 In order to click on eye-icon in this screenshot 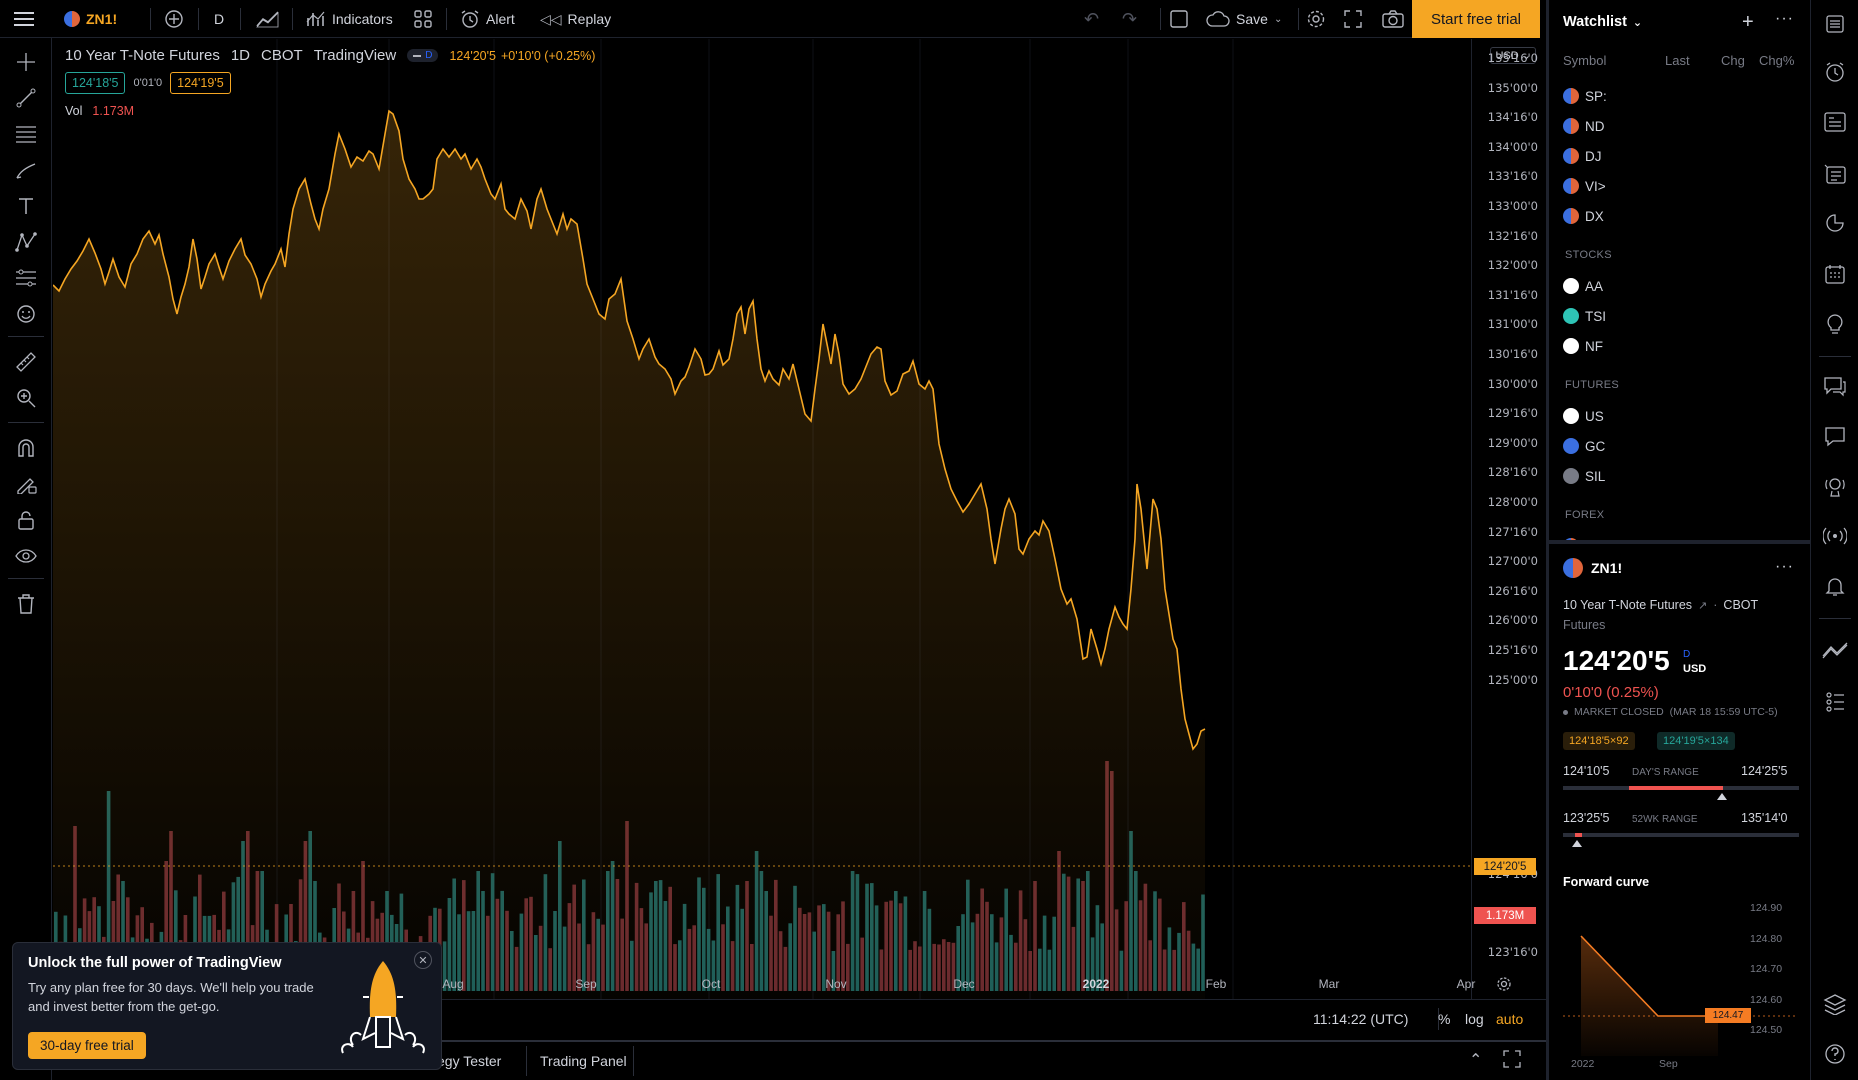, I will do `click(26, 556)`.